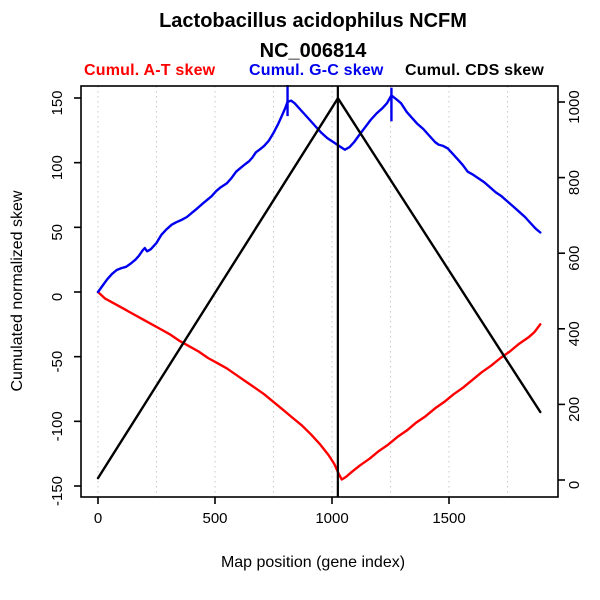  Describe the element at coordinates (98, 518) in the screenshot. I see `x-tick-label: 0` at that location.